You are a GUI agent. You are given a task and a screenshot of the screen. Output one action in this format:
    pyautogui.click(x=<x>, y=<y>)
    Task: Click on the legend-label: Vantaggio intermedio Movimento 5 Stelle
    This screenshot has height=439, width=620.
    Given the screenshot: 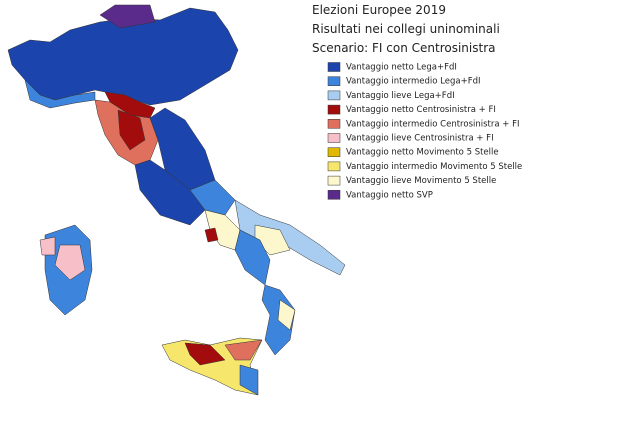 What is the action you would take?
    pyautogui.click(x=434, y=167)
    